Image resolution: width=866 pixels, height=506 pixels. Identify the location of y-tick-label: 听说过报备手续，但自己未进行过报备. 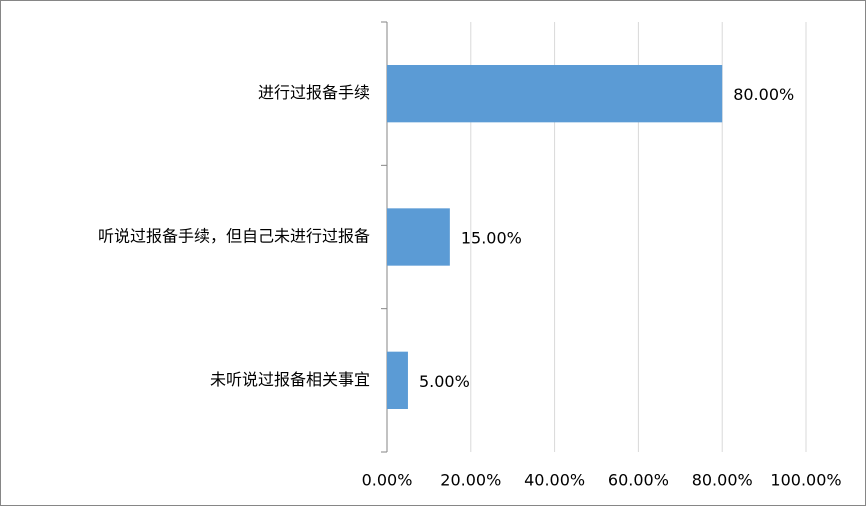
(234, 236).